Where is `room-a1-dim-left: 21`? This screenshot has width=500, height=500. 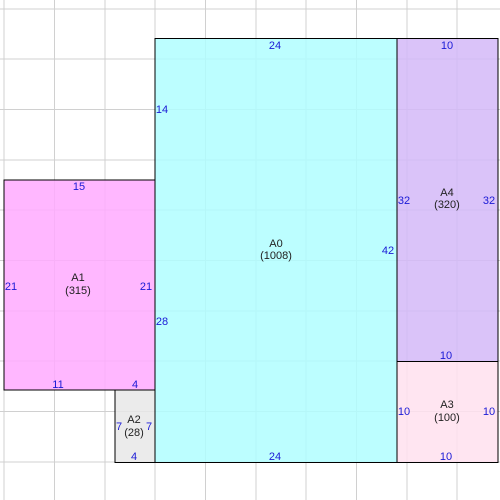 room-a1-dim-left: 21 is located at coordinates (11, 287).